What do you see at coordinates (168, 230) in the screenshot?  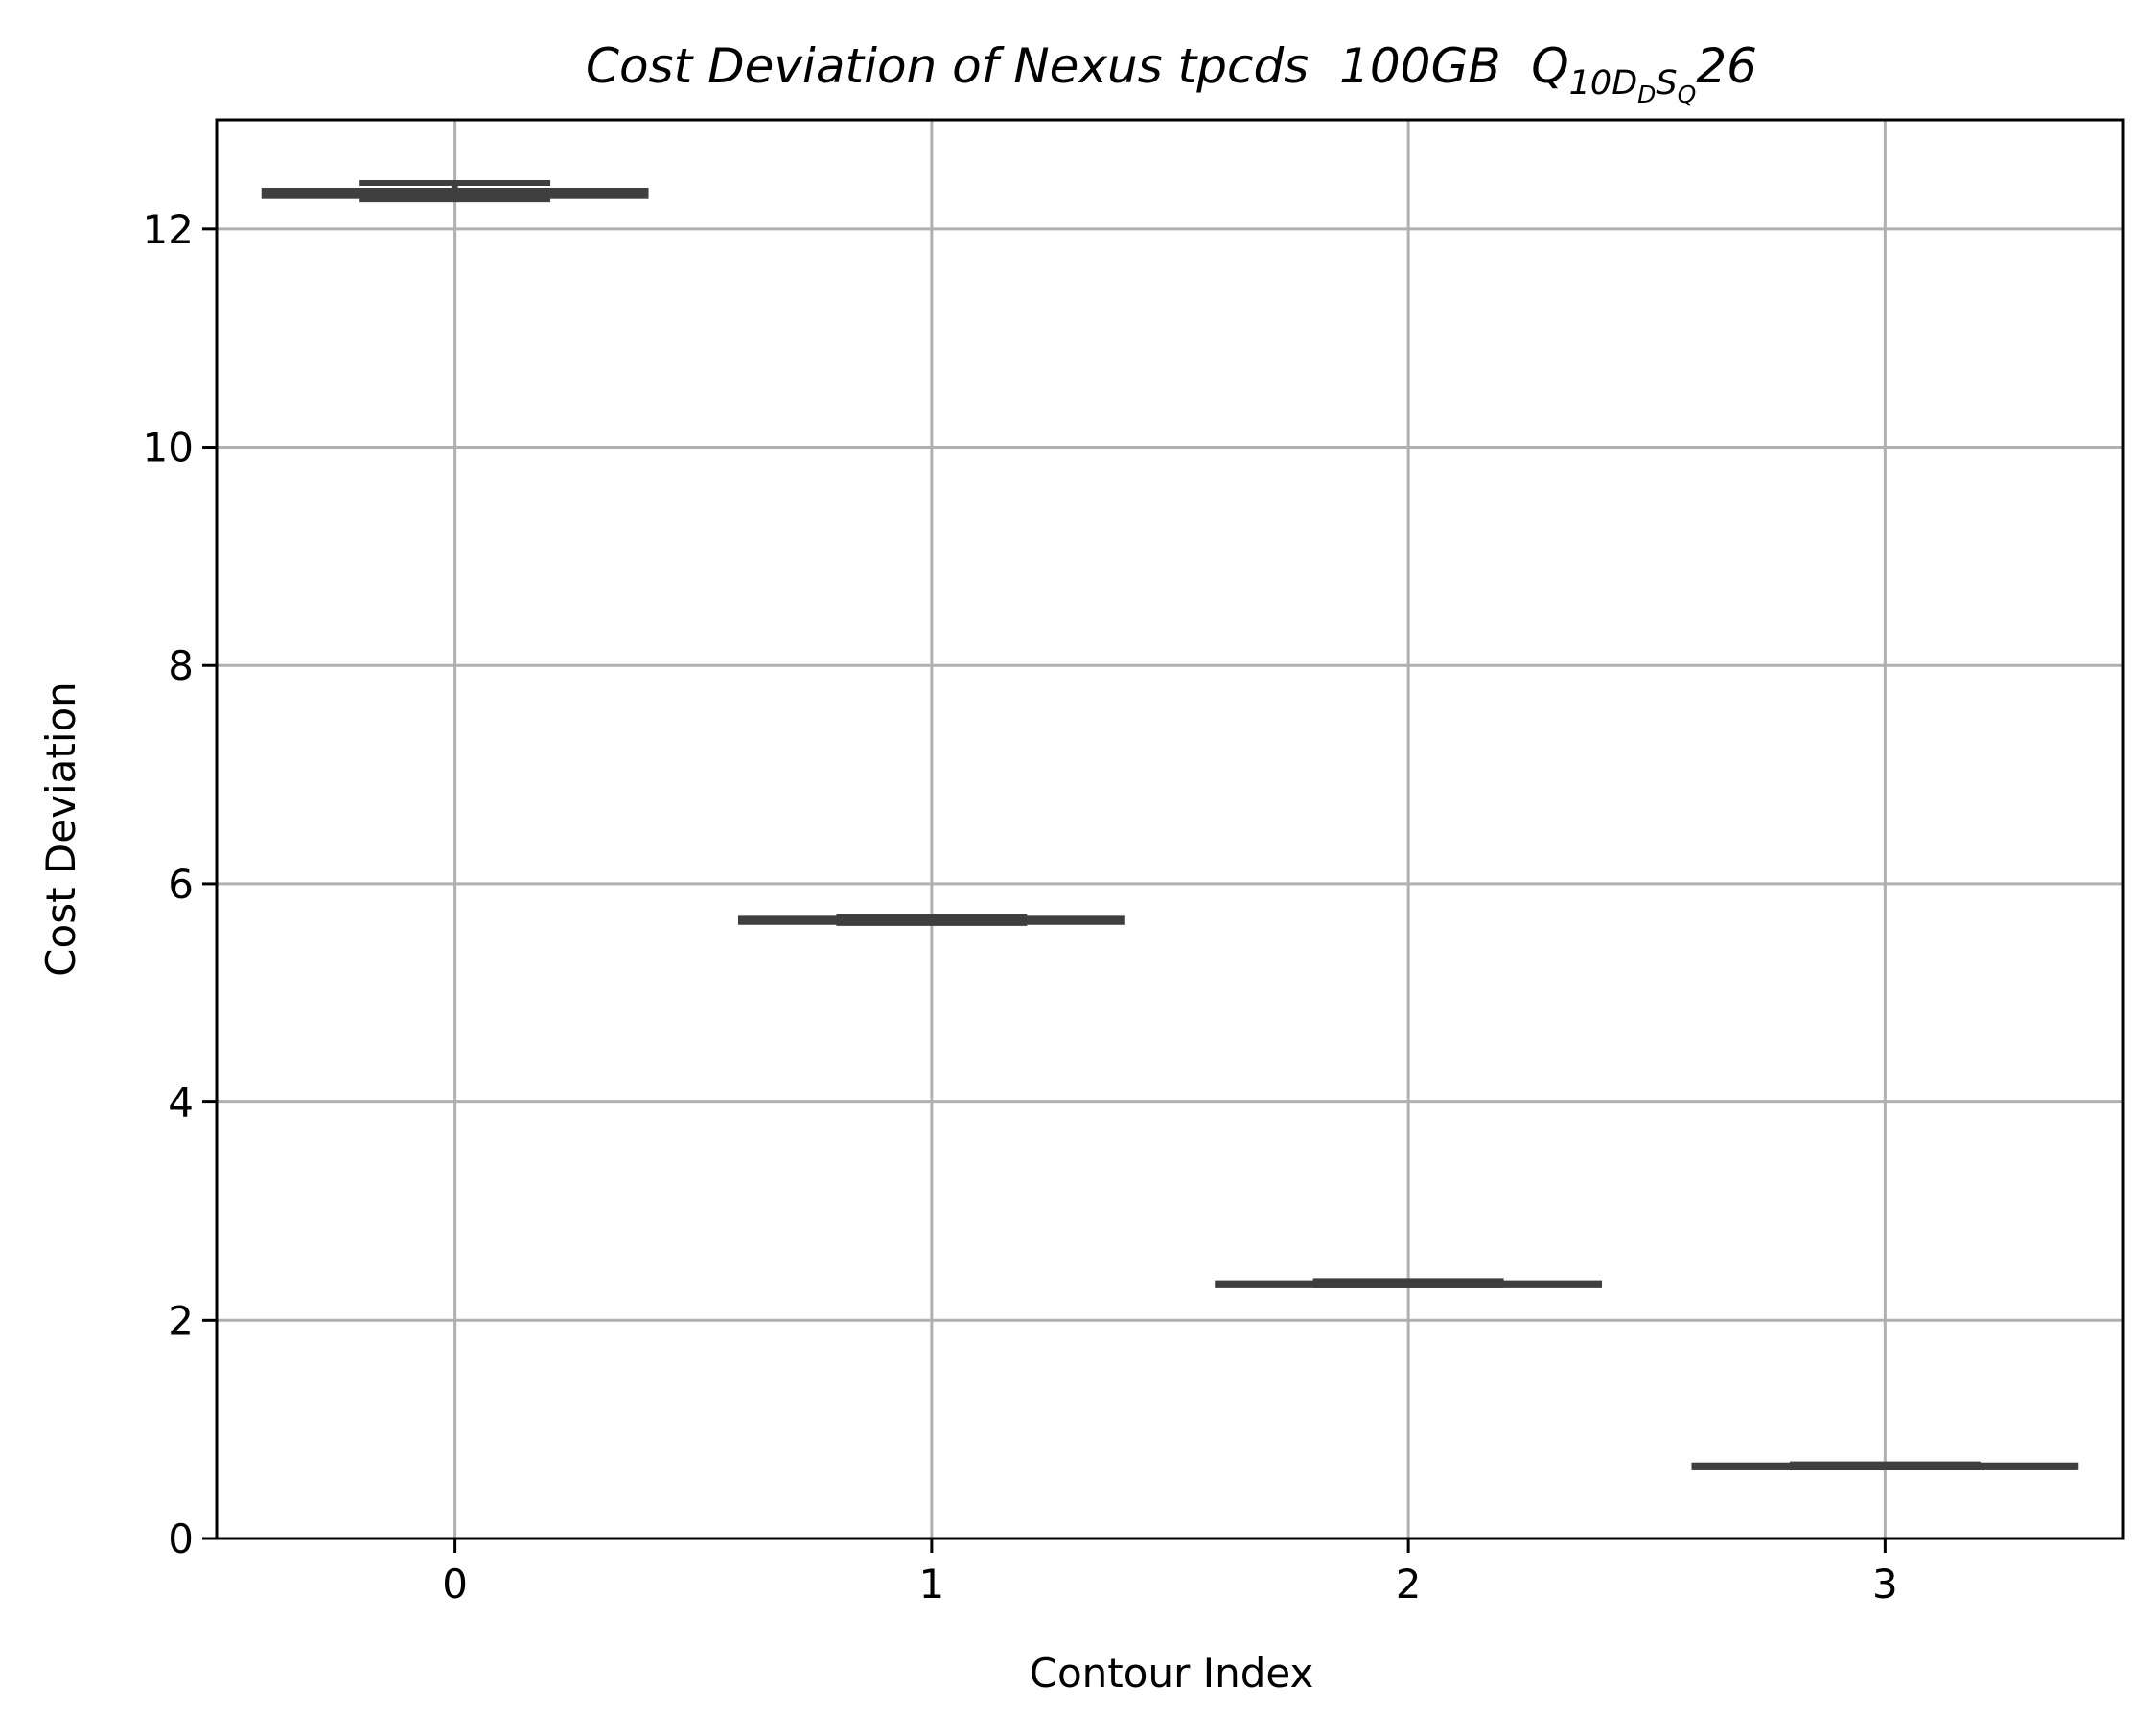 I see `y-tick-label: 12` at bounding box center [168, 230].